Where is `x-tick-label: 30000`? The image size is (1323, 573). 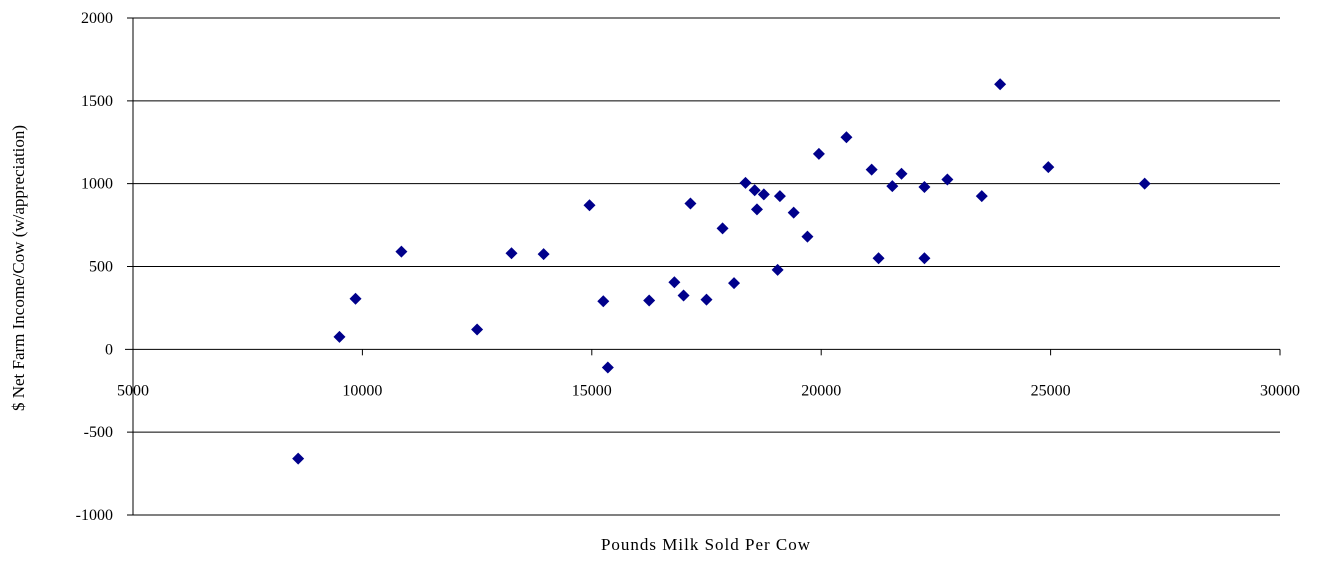 x-tick-label: 30000 is located at coordinates (1280, 390).